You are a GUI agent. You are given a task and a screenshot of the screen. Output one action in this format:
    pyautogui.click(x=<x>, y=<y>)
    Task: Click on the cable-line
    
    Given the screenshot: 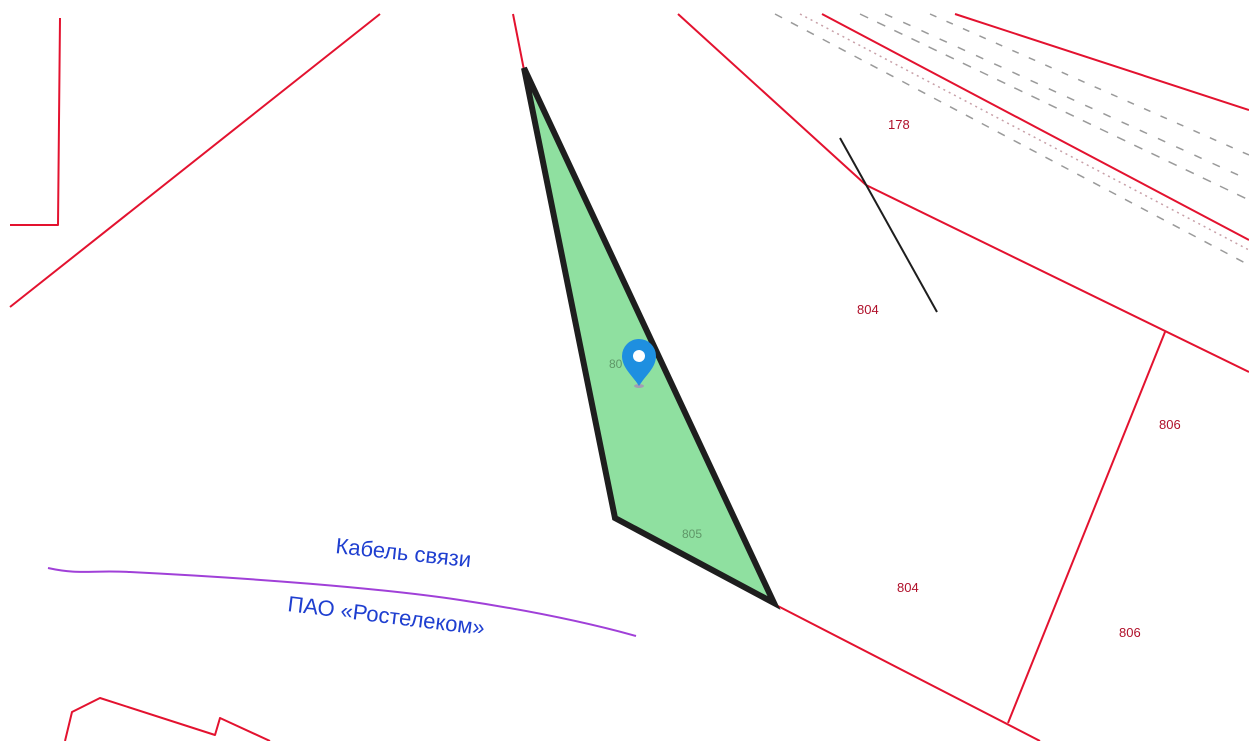 What is the action you would take?
    pyautogui.click(x=342, y=602)
    